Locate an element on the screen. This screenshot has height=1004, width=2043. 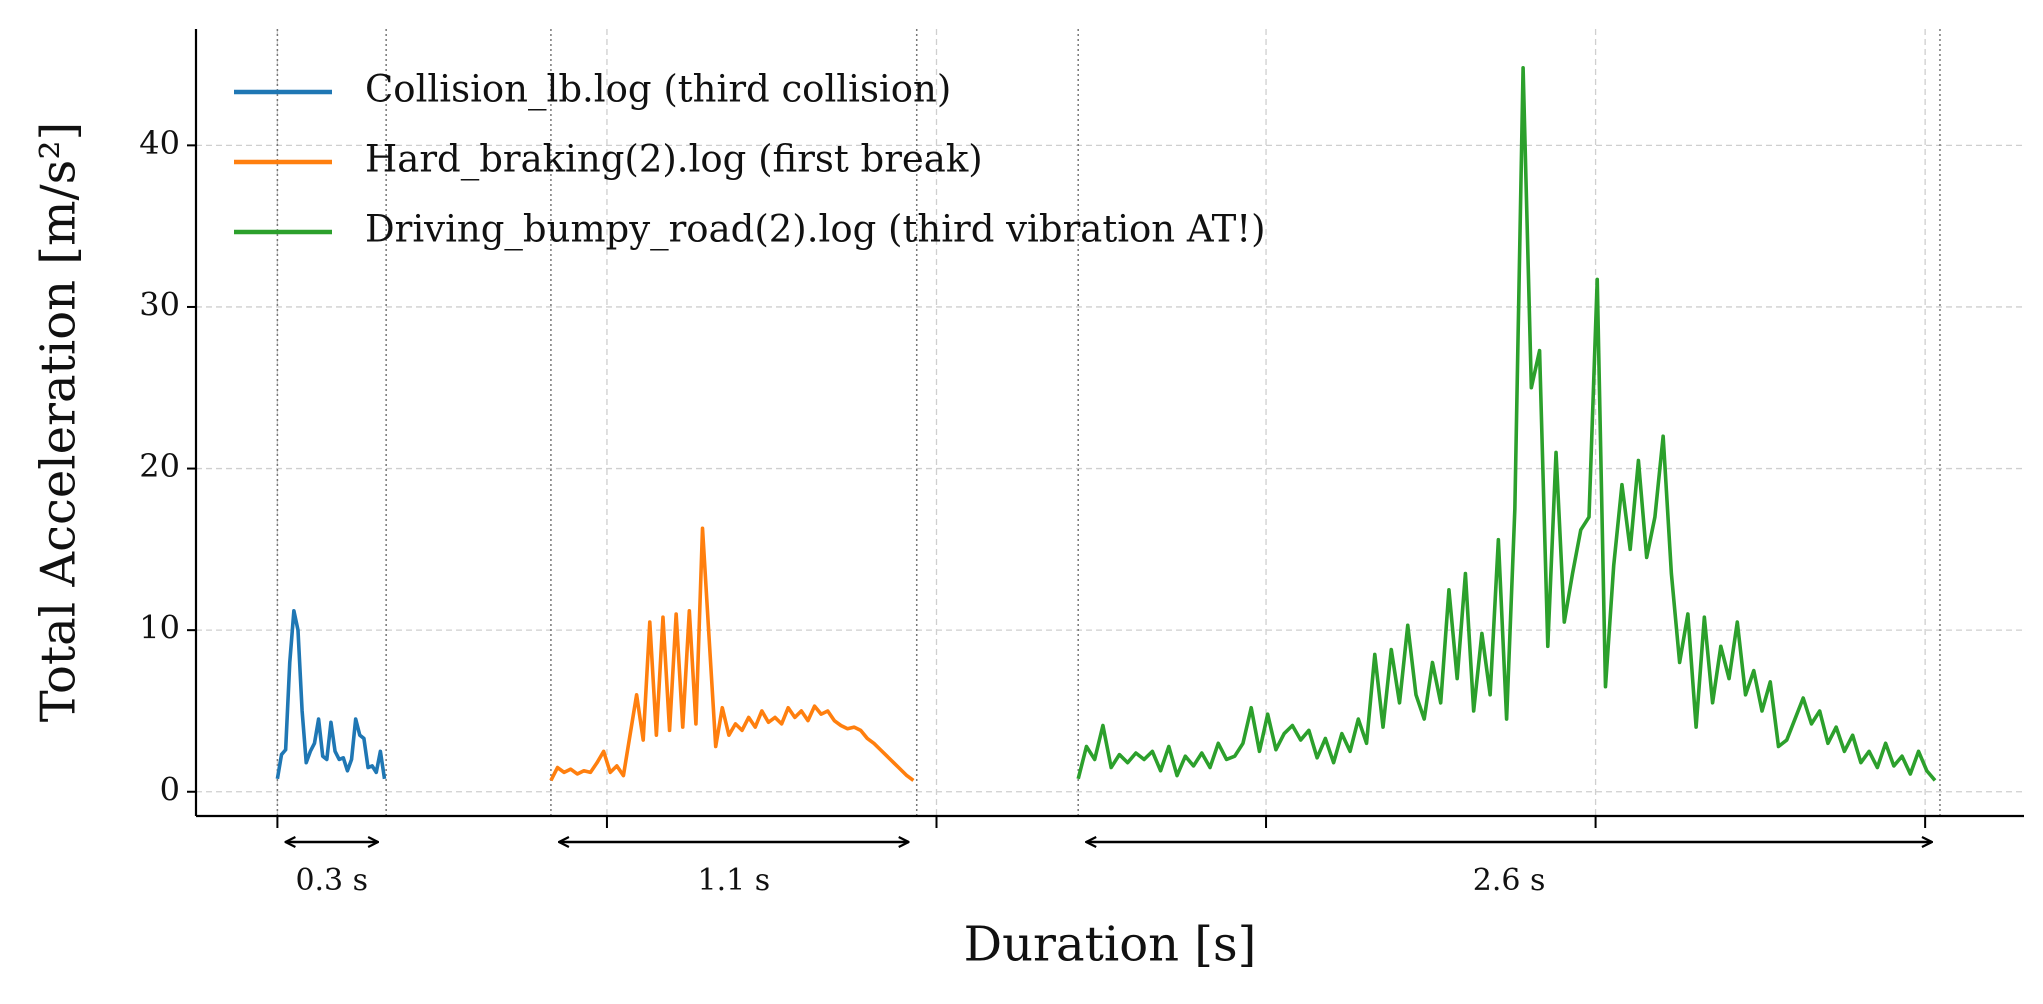
y-tick-label: 30 is located at coordinates (159, 304).